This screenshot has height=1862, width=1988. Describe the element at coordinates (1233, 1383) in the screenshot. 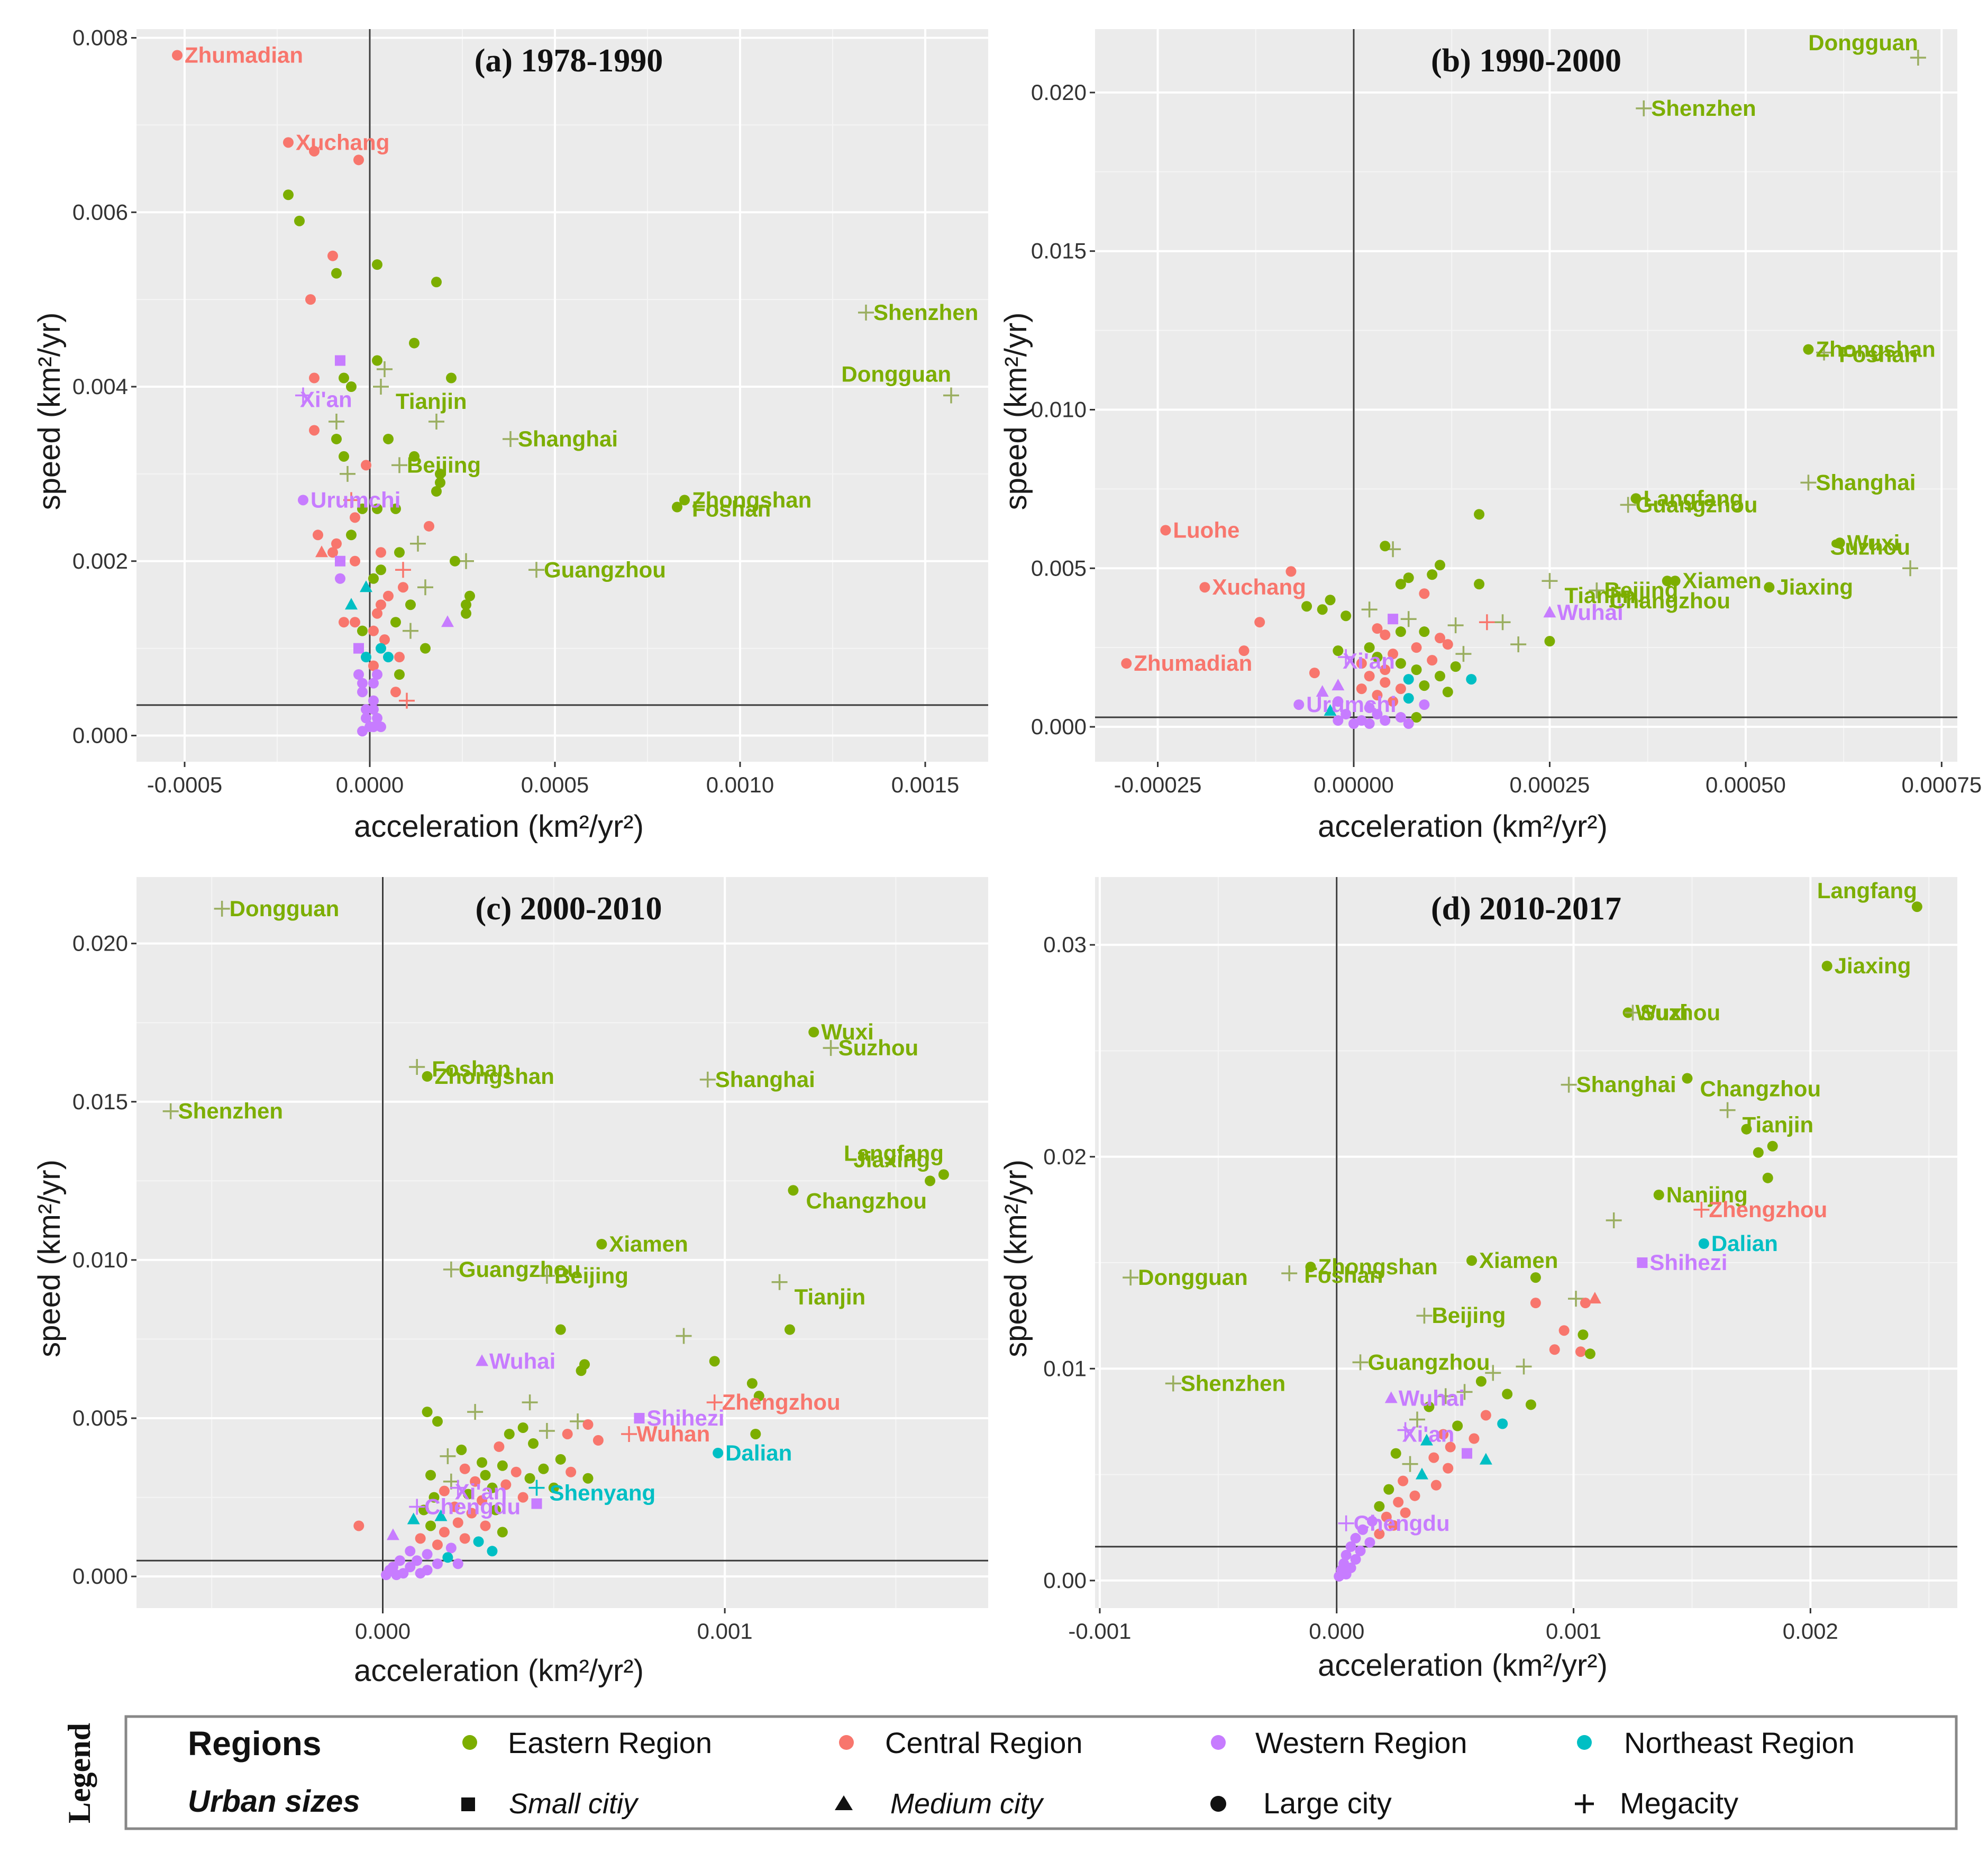

I see `point-label: Shenzhen` at that location.